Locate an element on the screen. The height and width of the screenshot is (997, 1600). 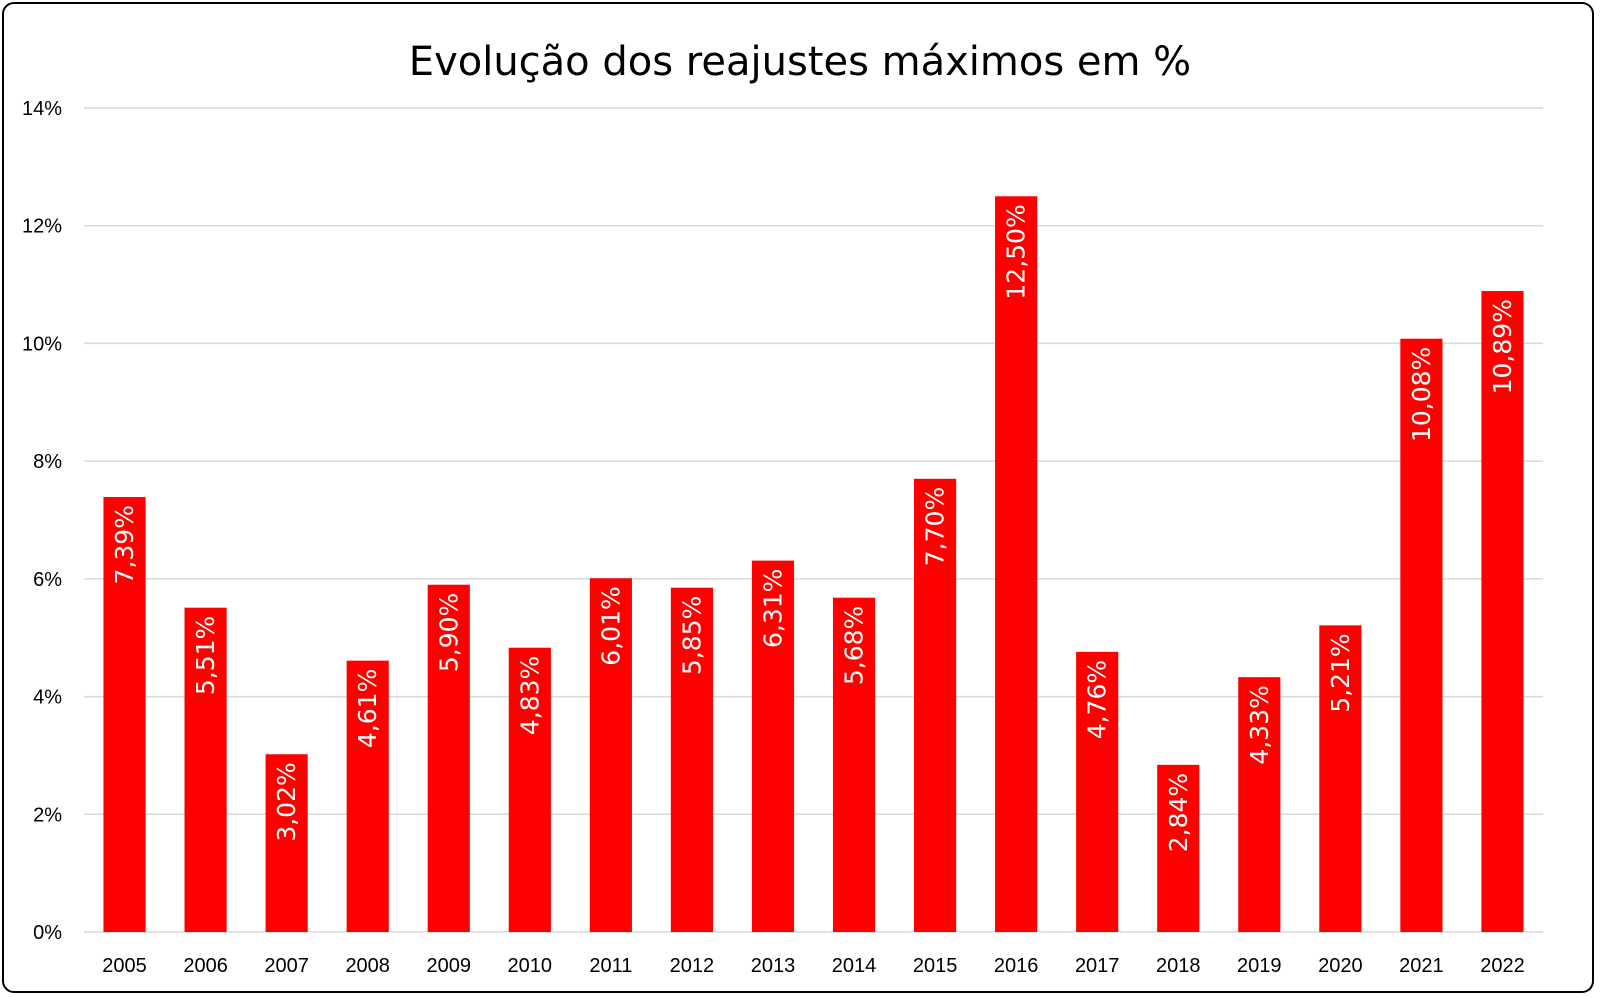
data-label: 4,76% is located at coordinates (1097, 699).